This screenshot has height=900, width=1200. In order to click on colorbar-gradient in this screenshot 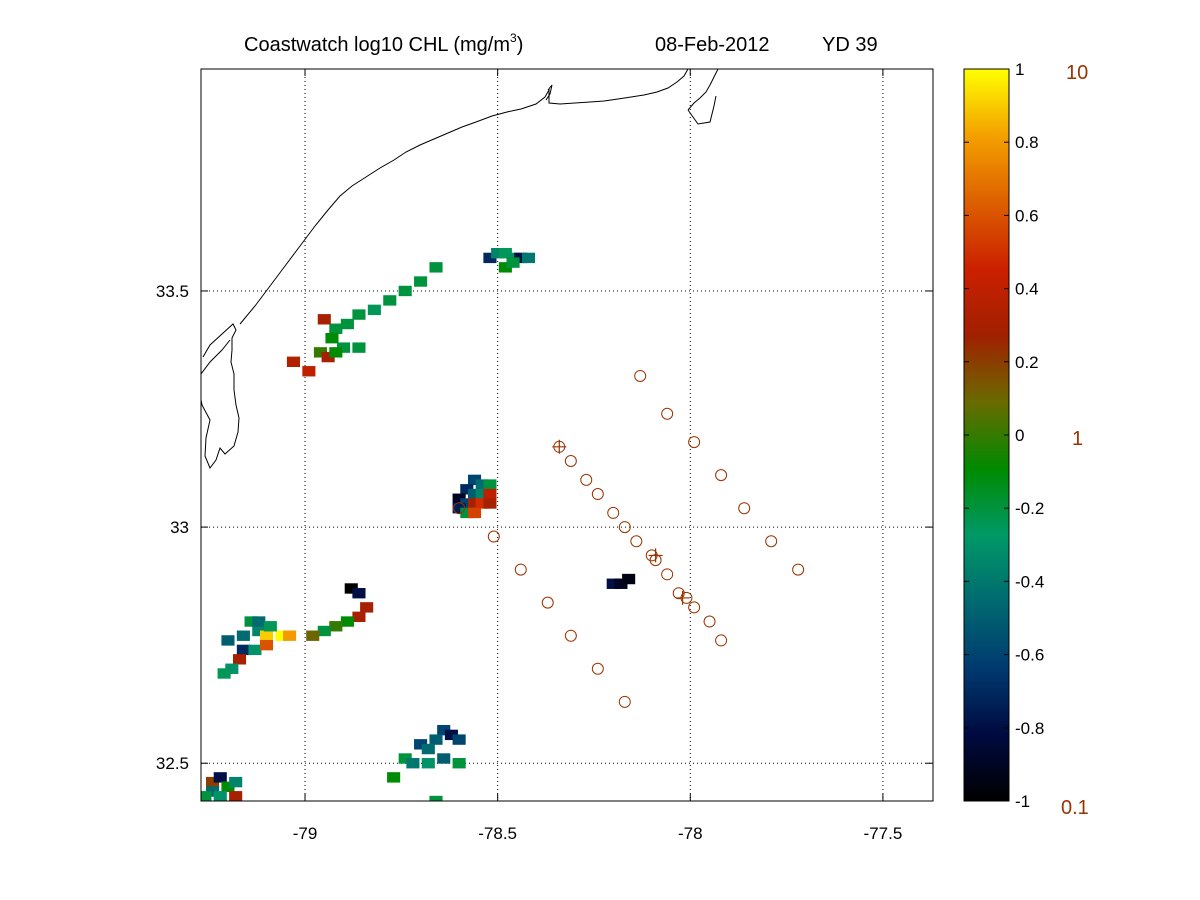, I will do `click(986, 435)`.